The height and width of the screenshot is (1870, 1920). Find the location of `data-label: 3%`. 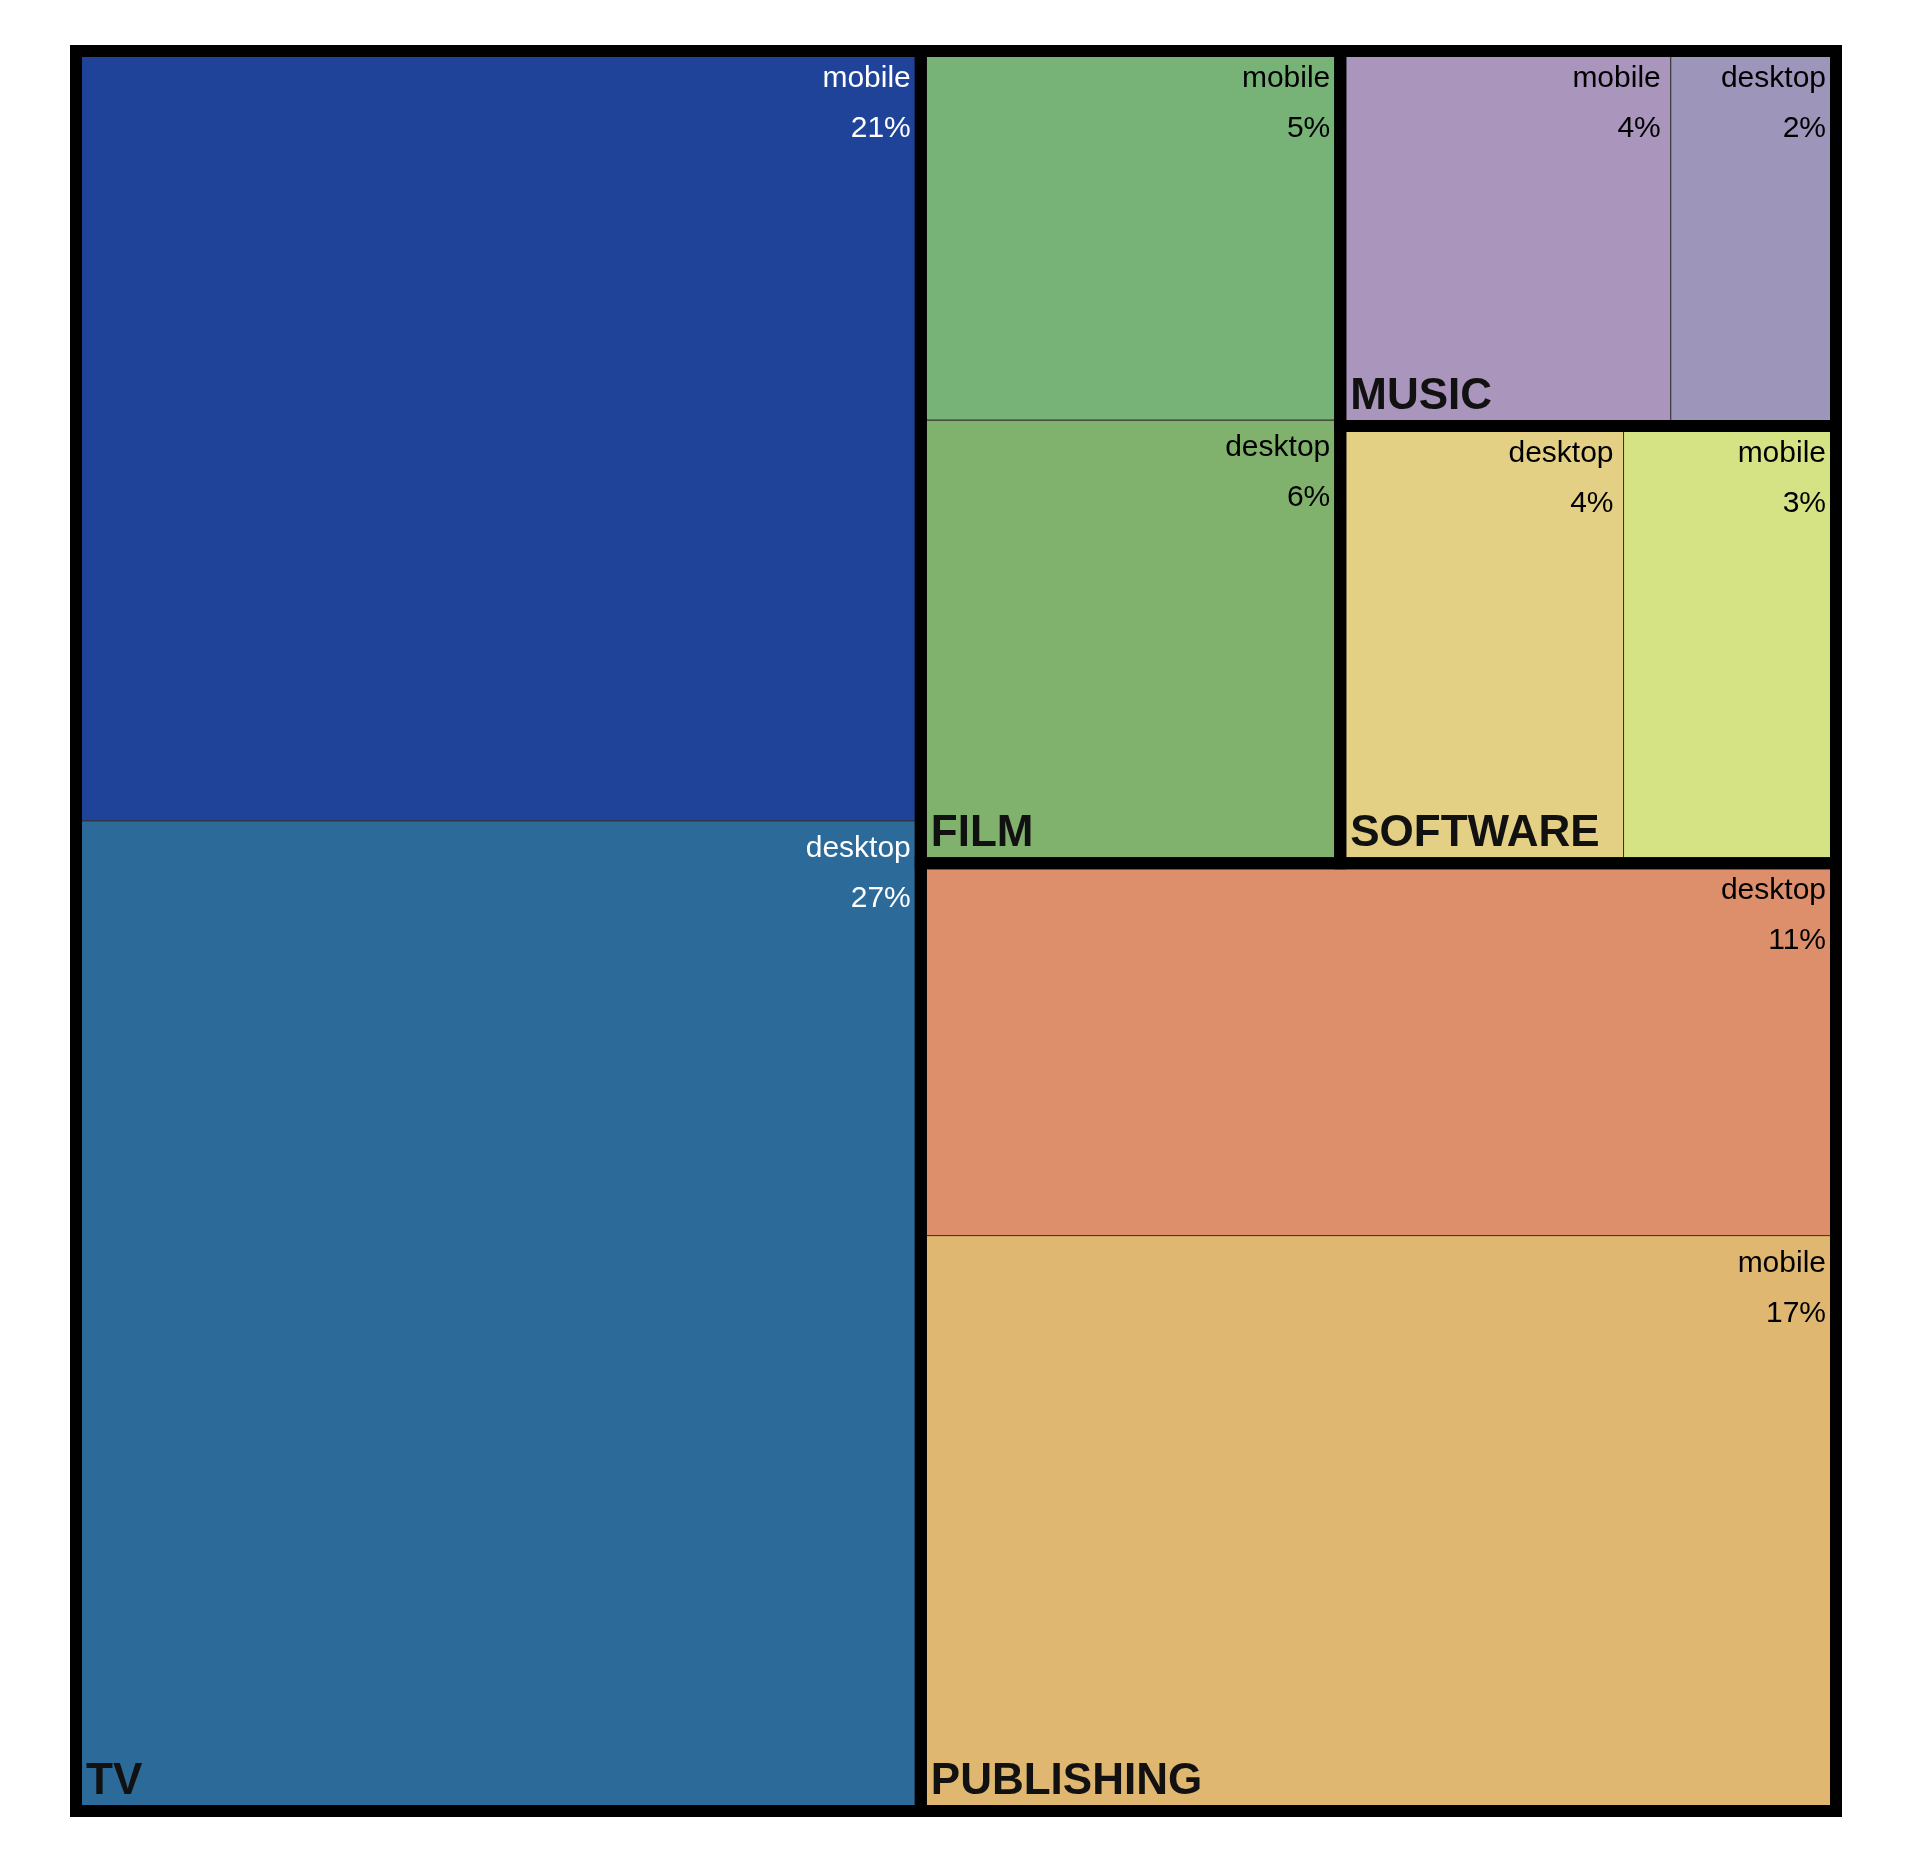

data-label: 3% is located at coordinates (1804, 501).